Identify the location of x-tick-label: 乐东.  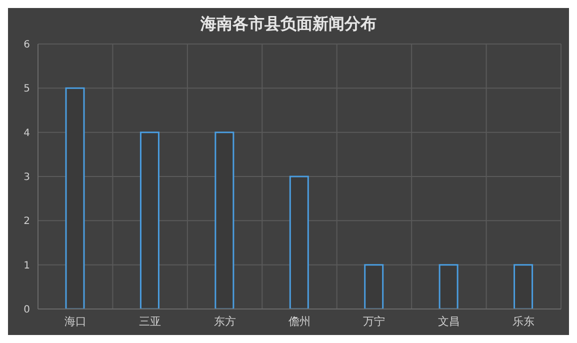
(523, 321).